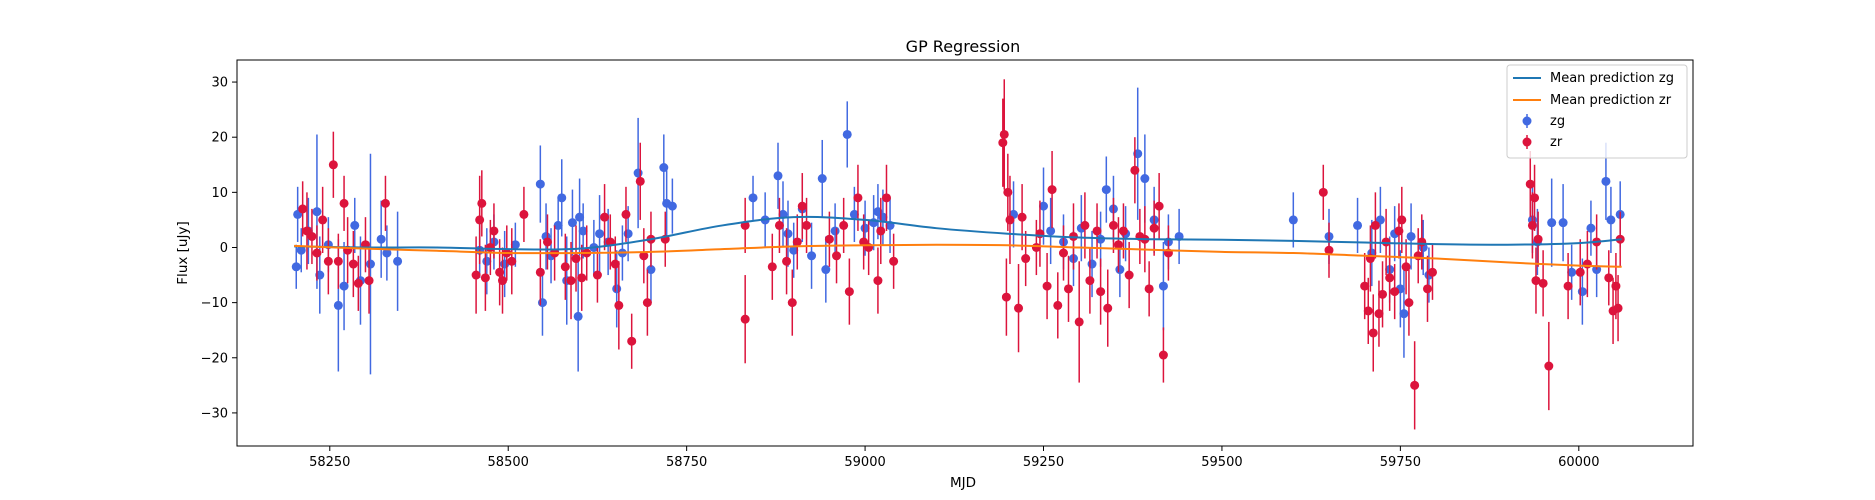 Image resolution: width=1875 pixels, height=500 pixels. I want to click on chart-title: GP Regression, so click(963, 46).